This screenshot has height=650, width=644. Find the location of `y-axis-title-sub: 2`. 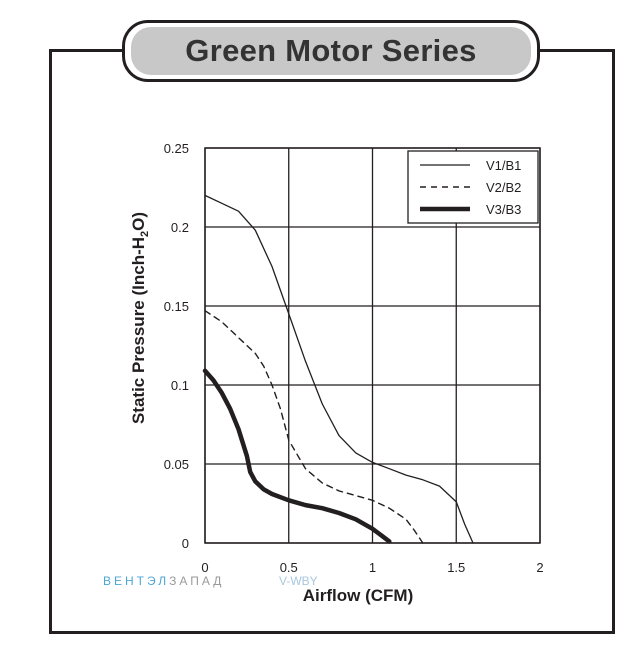

y-axis-title-sub: 2 is located at coordinates (145, 234).